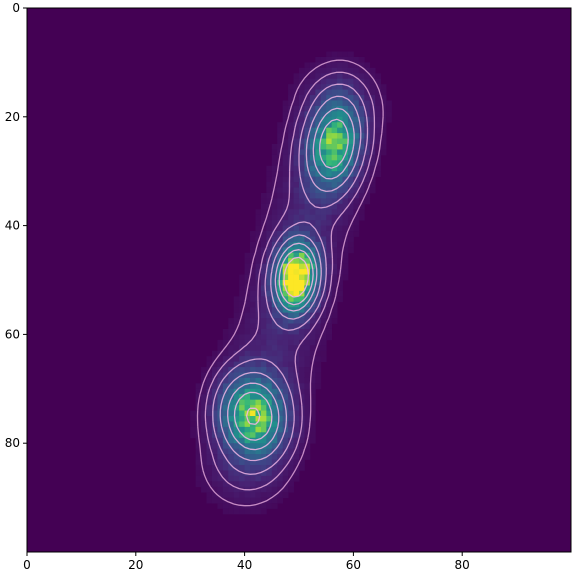 The image size is (577, 576). What do you see at coordinates (12, 226) in the screenshot?
I see `y-tick-label: 40` at bounding box center [12, 226].